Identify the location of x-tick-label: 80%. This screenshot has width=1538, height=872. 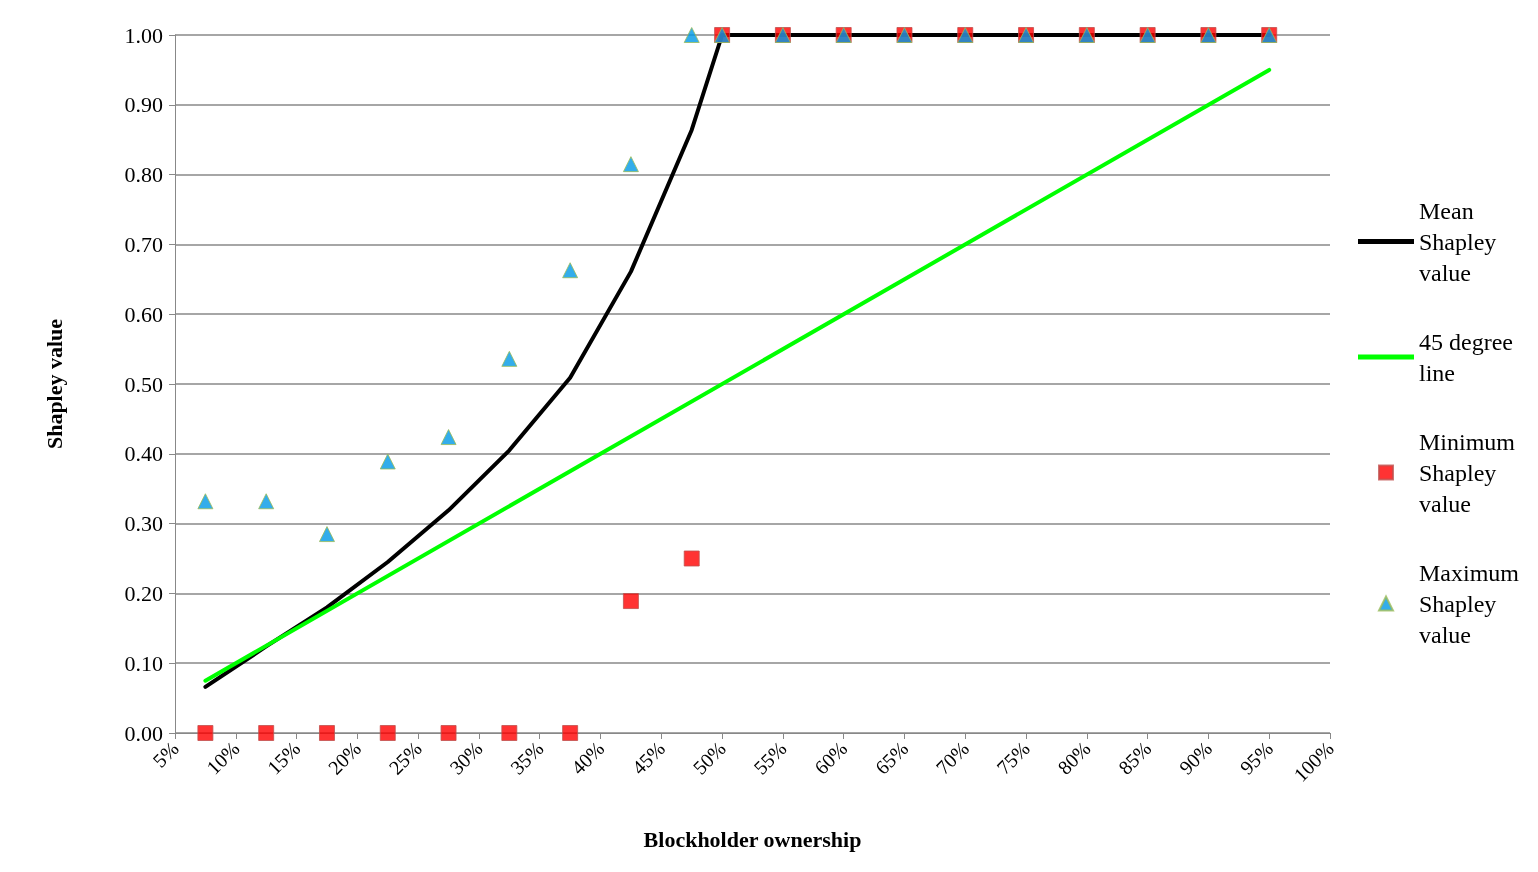
(1074, 758).